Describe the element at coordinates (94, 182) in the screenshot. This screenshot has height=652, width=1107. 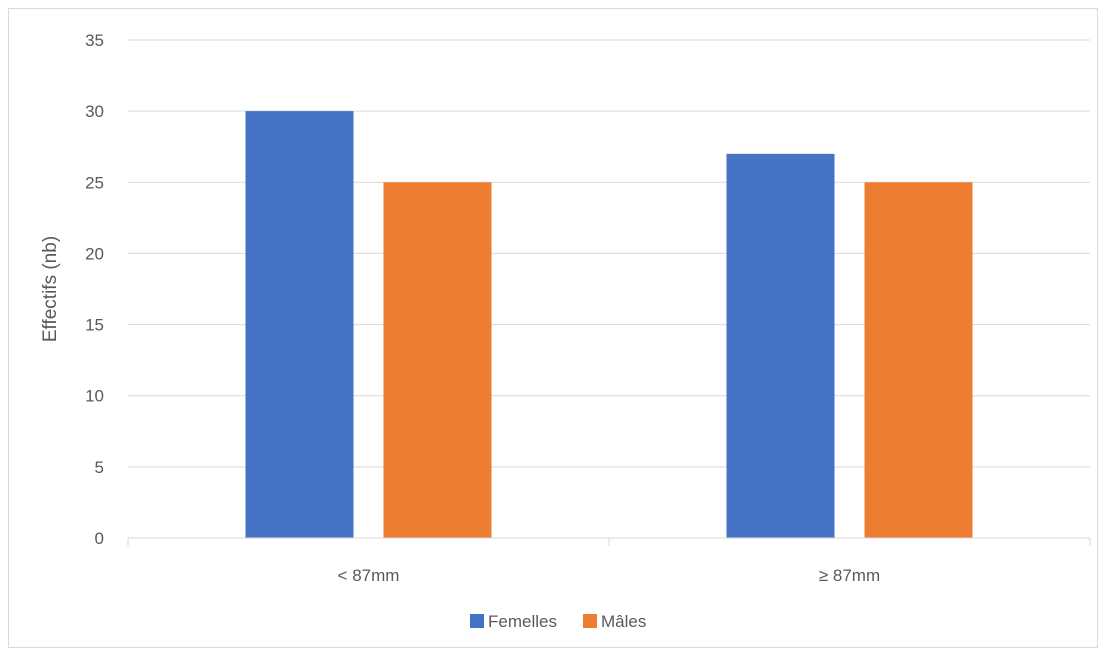
I see `y-tick-label: 25` at that location.